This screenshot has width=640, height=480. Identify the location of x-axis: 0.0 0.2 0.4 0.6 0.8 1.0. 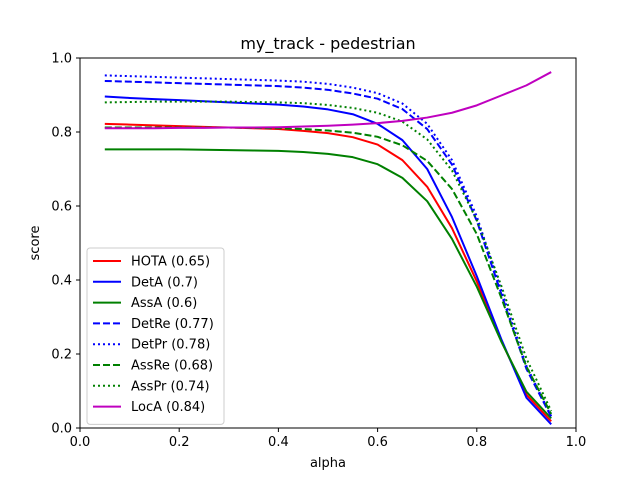
(328, 439).